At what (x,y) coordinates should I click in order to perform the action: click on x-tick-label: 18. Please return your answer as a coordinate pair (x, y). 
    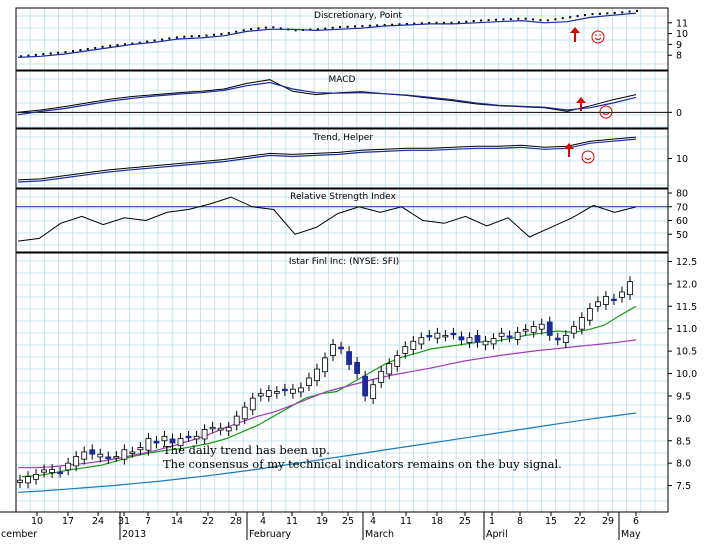
    Looking at the image, I should click on (437, 521).